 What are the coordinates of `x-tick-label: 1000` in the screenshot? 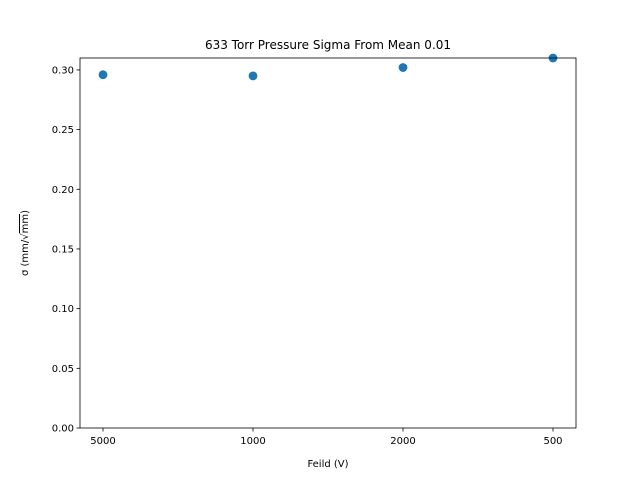 It's located at (252, 441).